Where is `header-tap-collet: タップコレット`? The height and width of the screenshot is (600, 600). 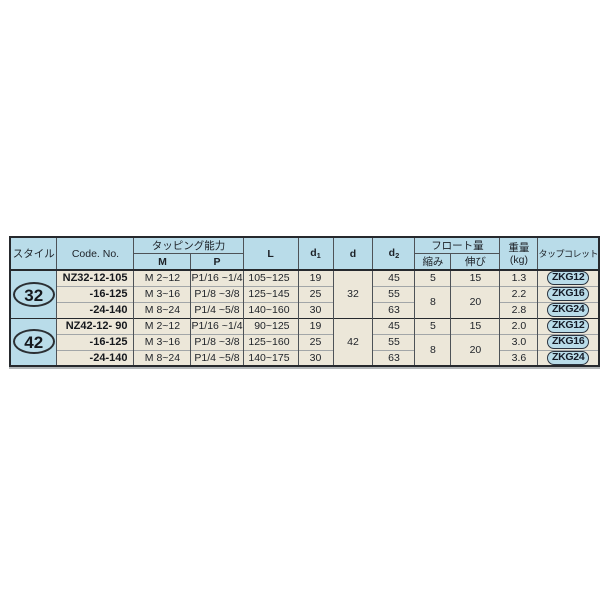 header-tap-collet: タップコレット is located at coordinates (568, 254).